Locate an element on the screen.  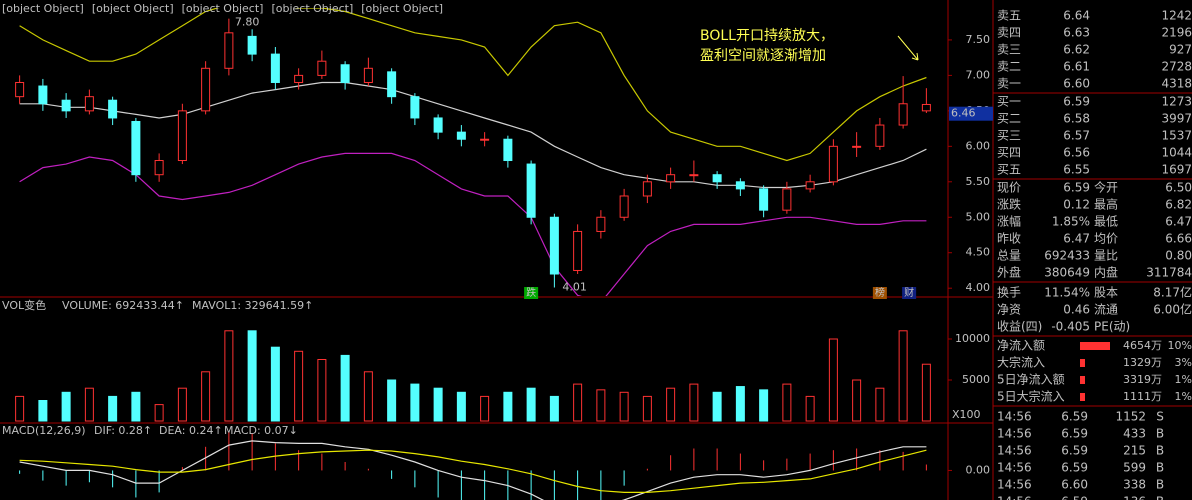
trade-volume: 215 is located at coordinates (1134, 451).